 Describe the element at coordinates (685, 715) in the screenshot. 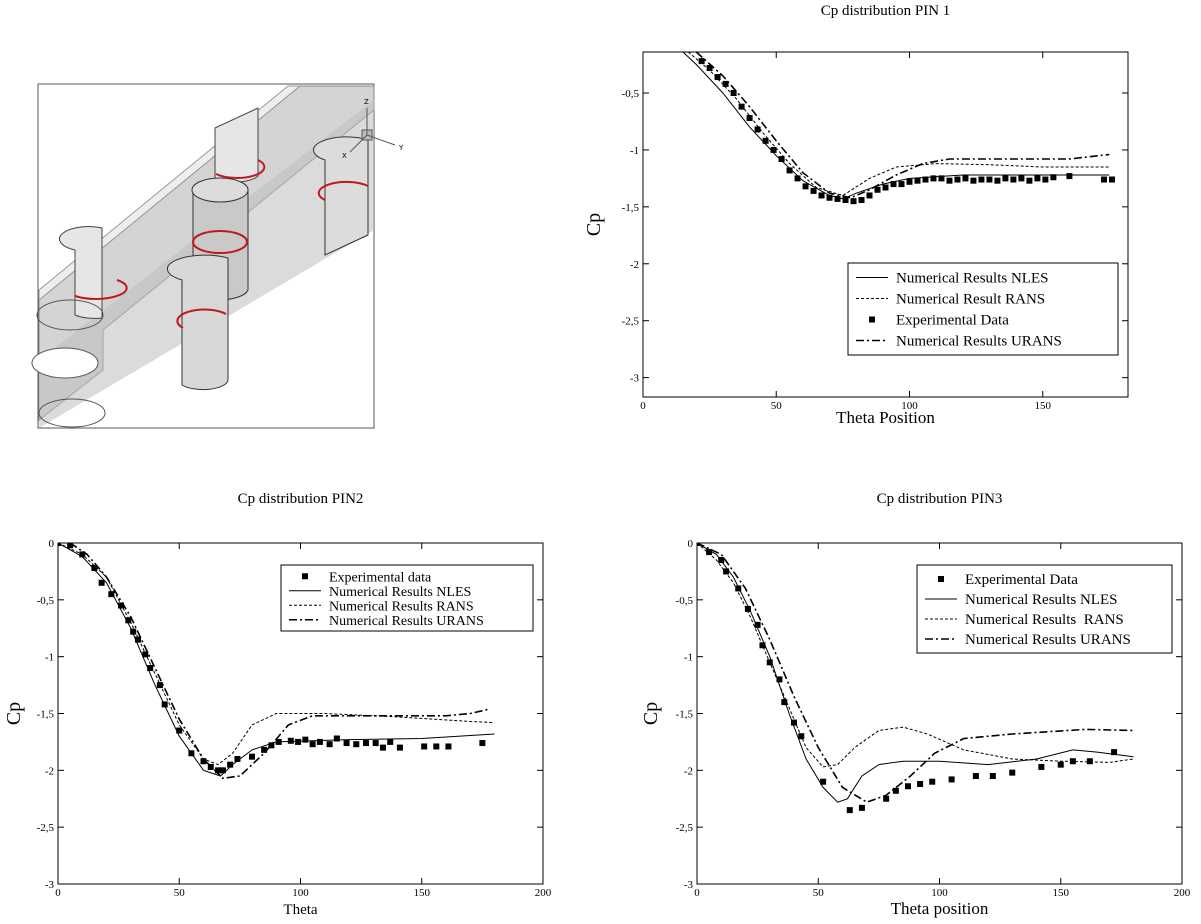

I see `y-tick-label: -1,5` at that location.